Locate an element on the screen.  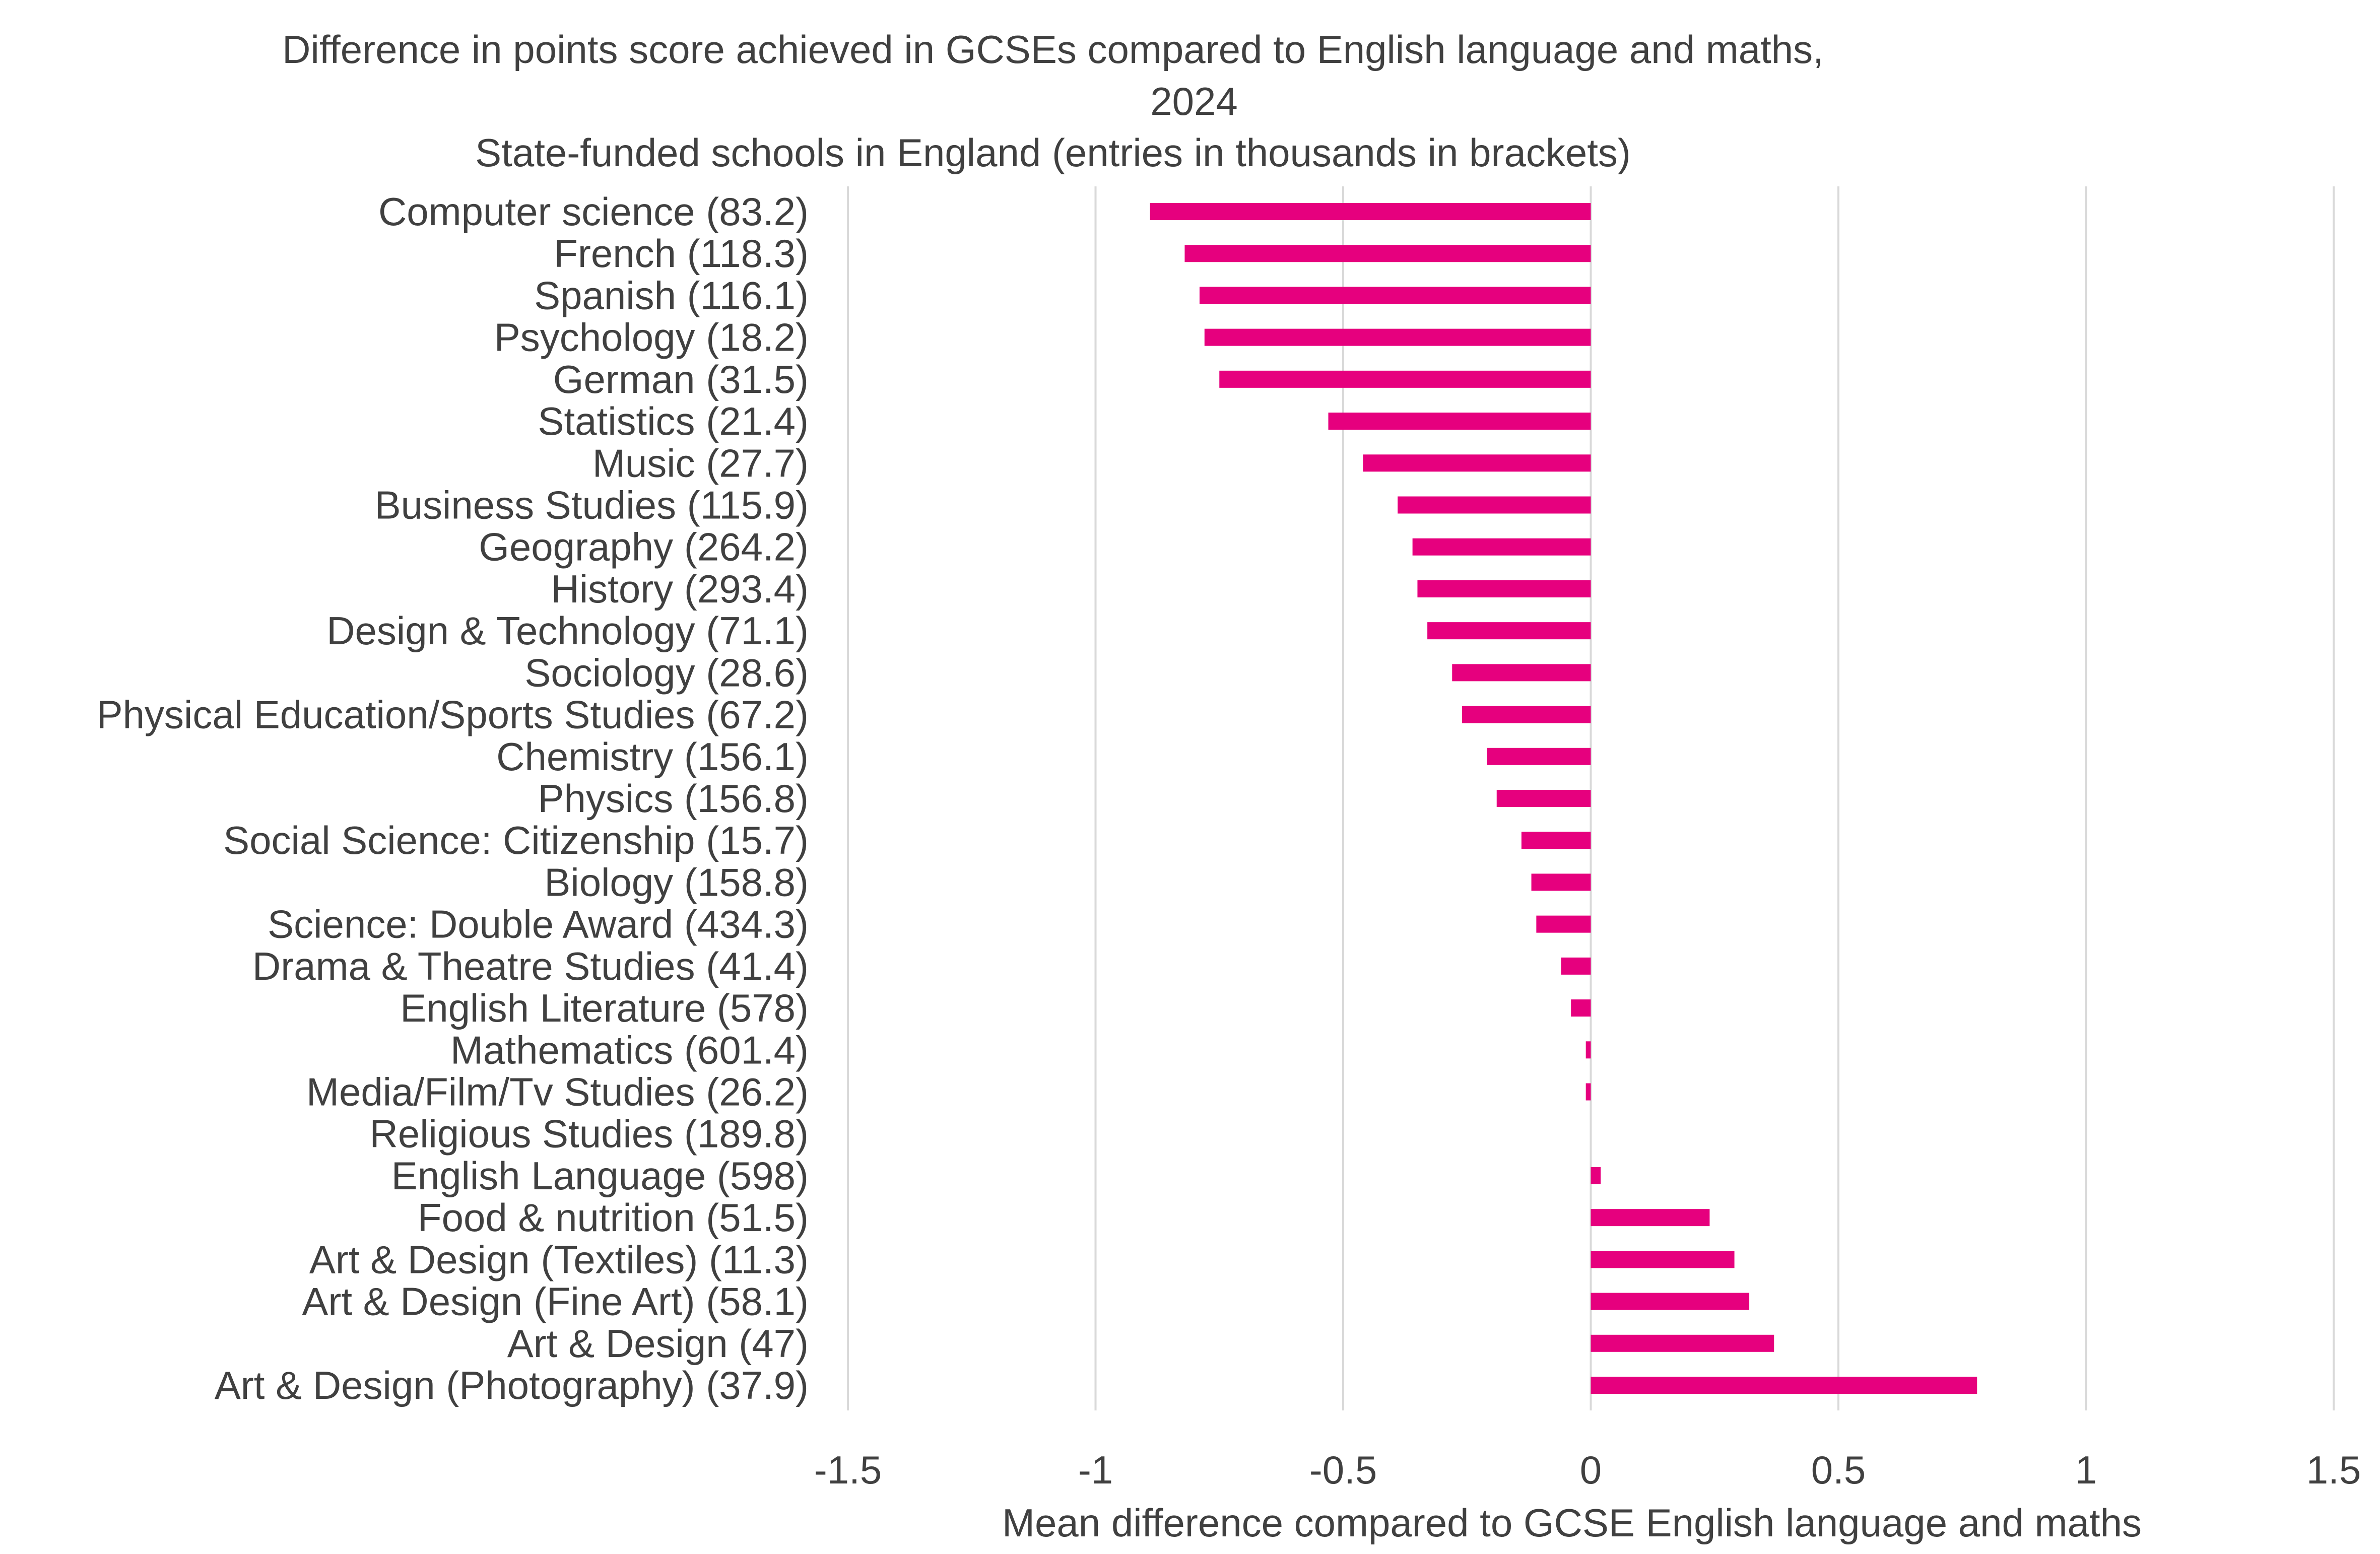
x-tick-label: -0.5 is located at coordinates (1343, 1470).